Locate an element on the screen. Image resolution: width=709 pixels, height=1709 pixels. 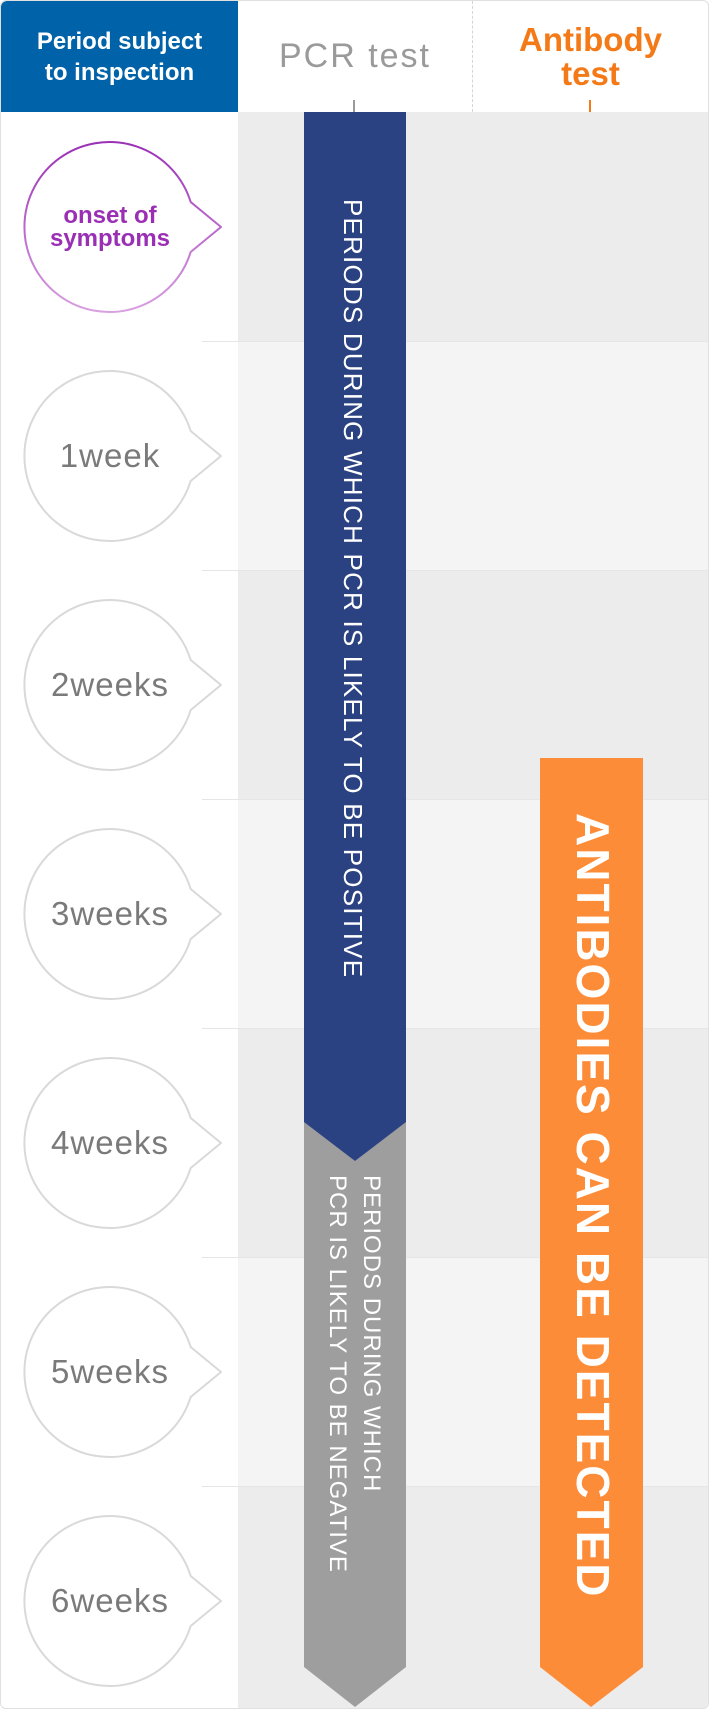
period-bubble-4weeks: 4weeks is located at coordinates (122, 1143).